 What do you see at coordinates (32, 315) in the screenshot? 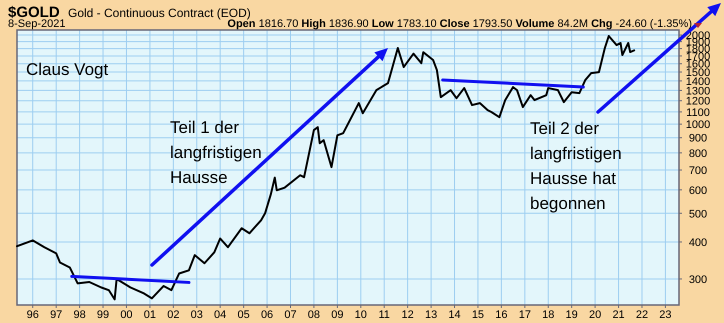
I see `x-tick-label: 96` at bounding box center [32, 315].